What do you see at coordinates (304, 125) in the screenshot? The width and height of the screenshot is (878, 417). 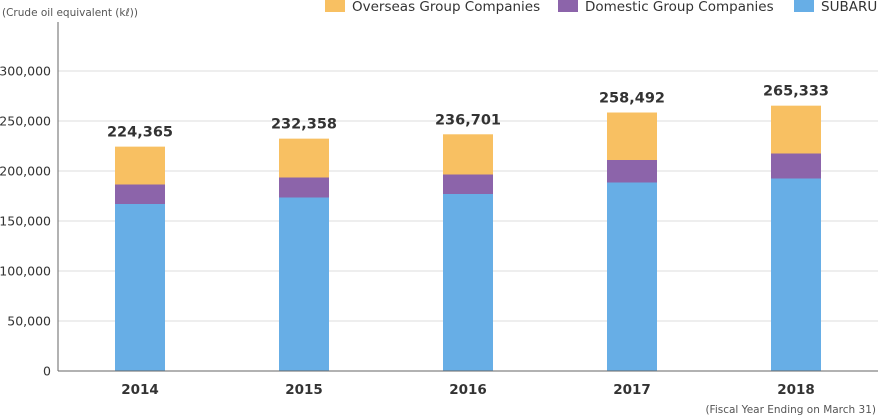 I see `bar-total-label: 232,358` at bounding box center [304, 125].